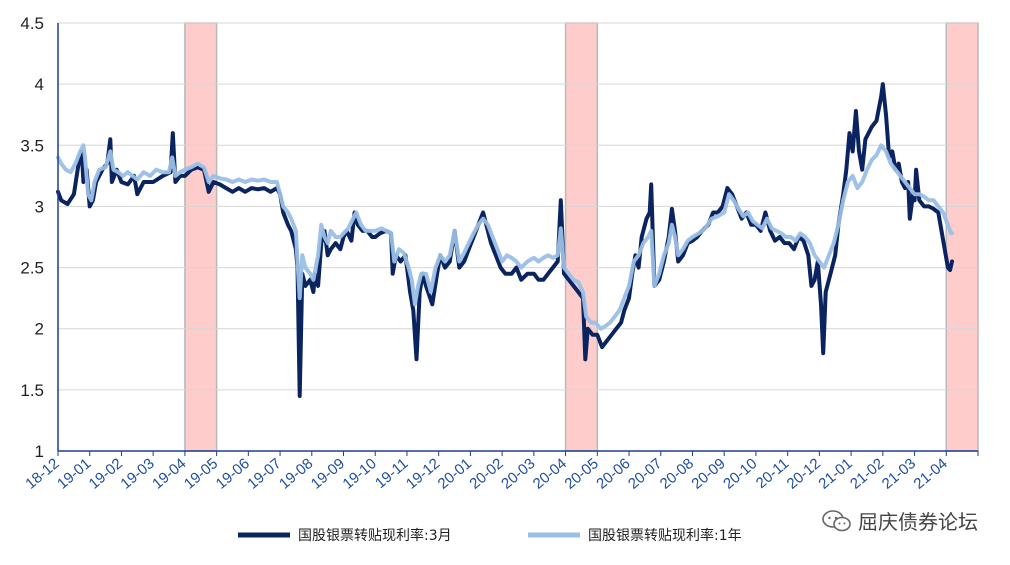 Image resolution: width=1010 pixels, height=565 pixels. I want to click on x-tick-label-27: 21-03, so click(899, 474).